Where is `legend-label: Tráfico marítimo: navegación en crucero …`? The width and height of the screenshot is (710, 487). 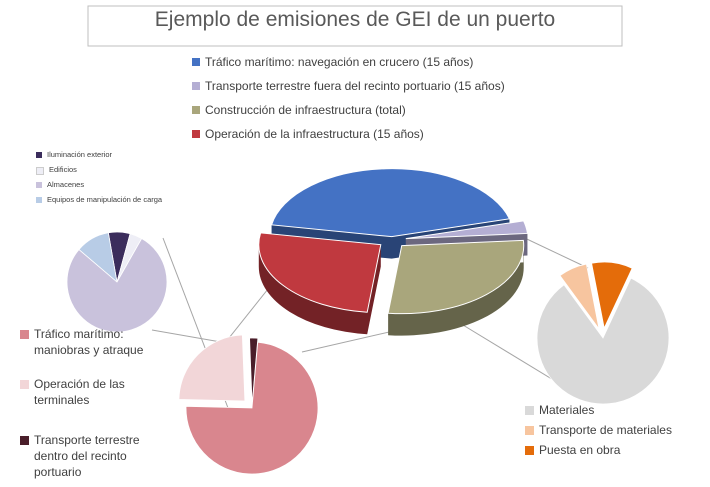
legend-label: Tráfico marítimo: navegación en crucero … is located at coordinates (339, 62).